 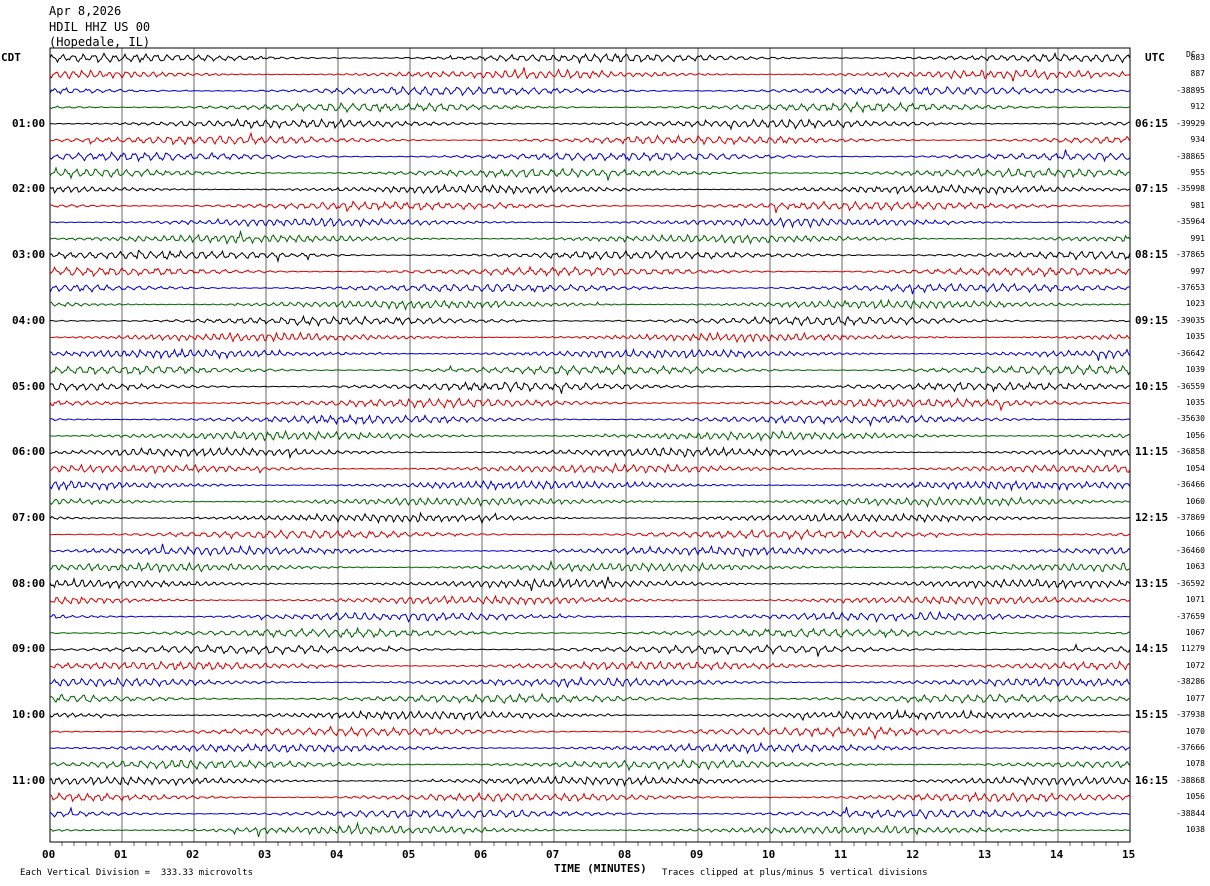 I want to click on left-hour-label: 07:00, so click(x=29, y=518).